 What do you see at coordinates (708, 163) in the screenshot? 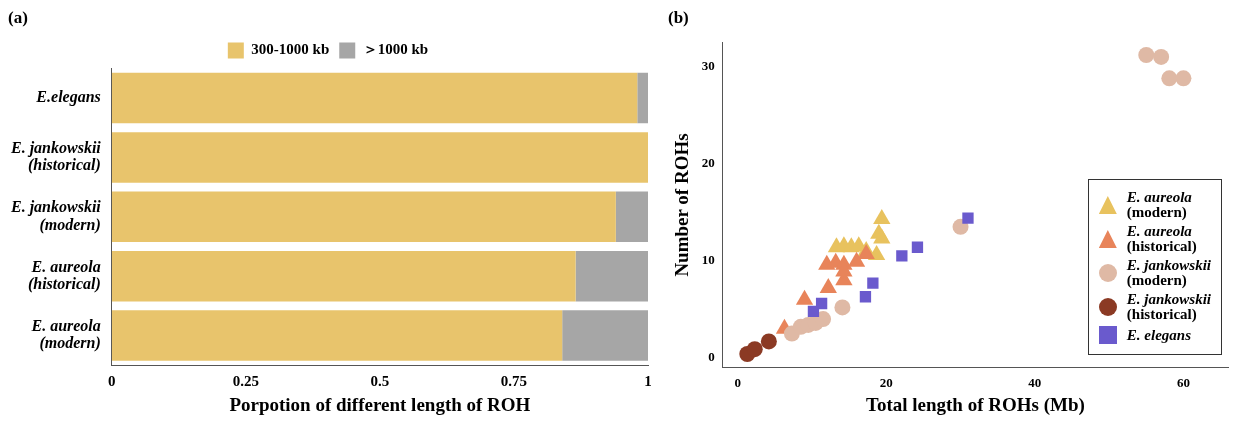
I see `y-tick-label: 20` at bounding box center [708, 163].